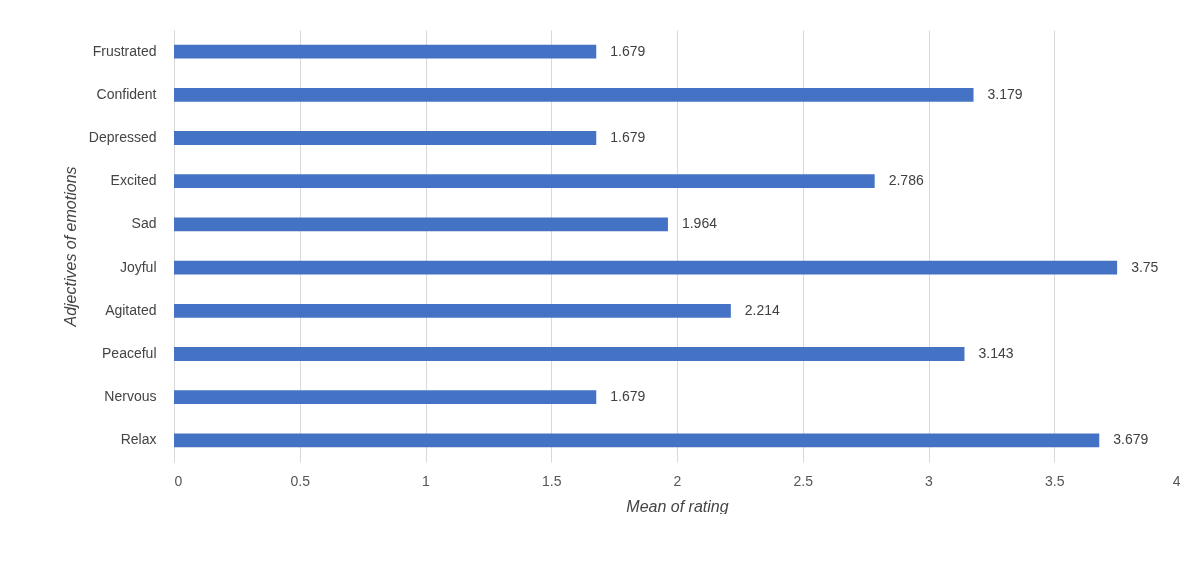  What do you see at coordinates (699, 223) in the screenshot?
I see `data-label: 1.964` at bounding box center [699, 223].